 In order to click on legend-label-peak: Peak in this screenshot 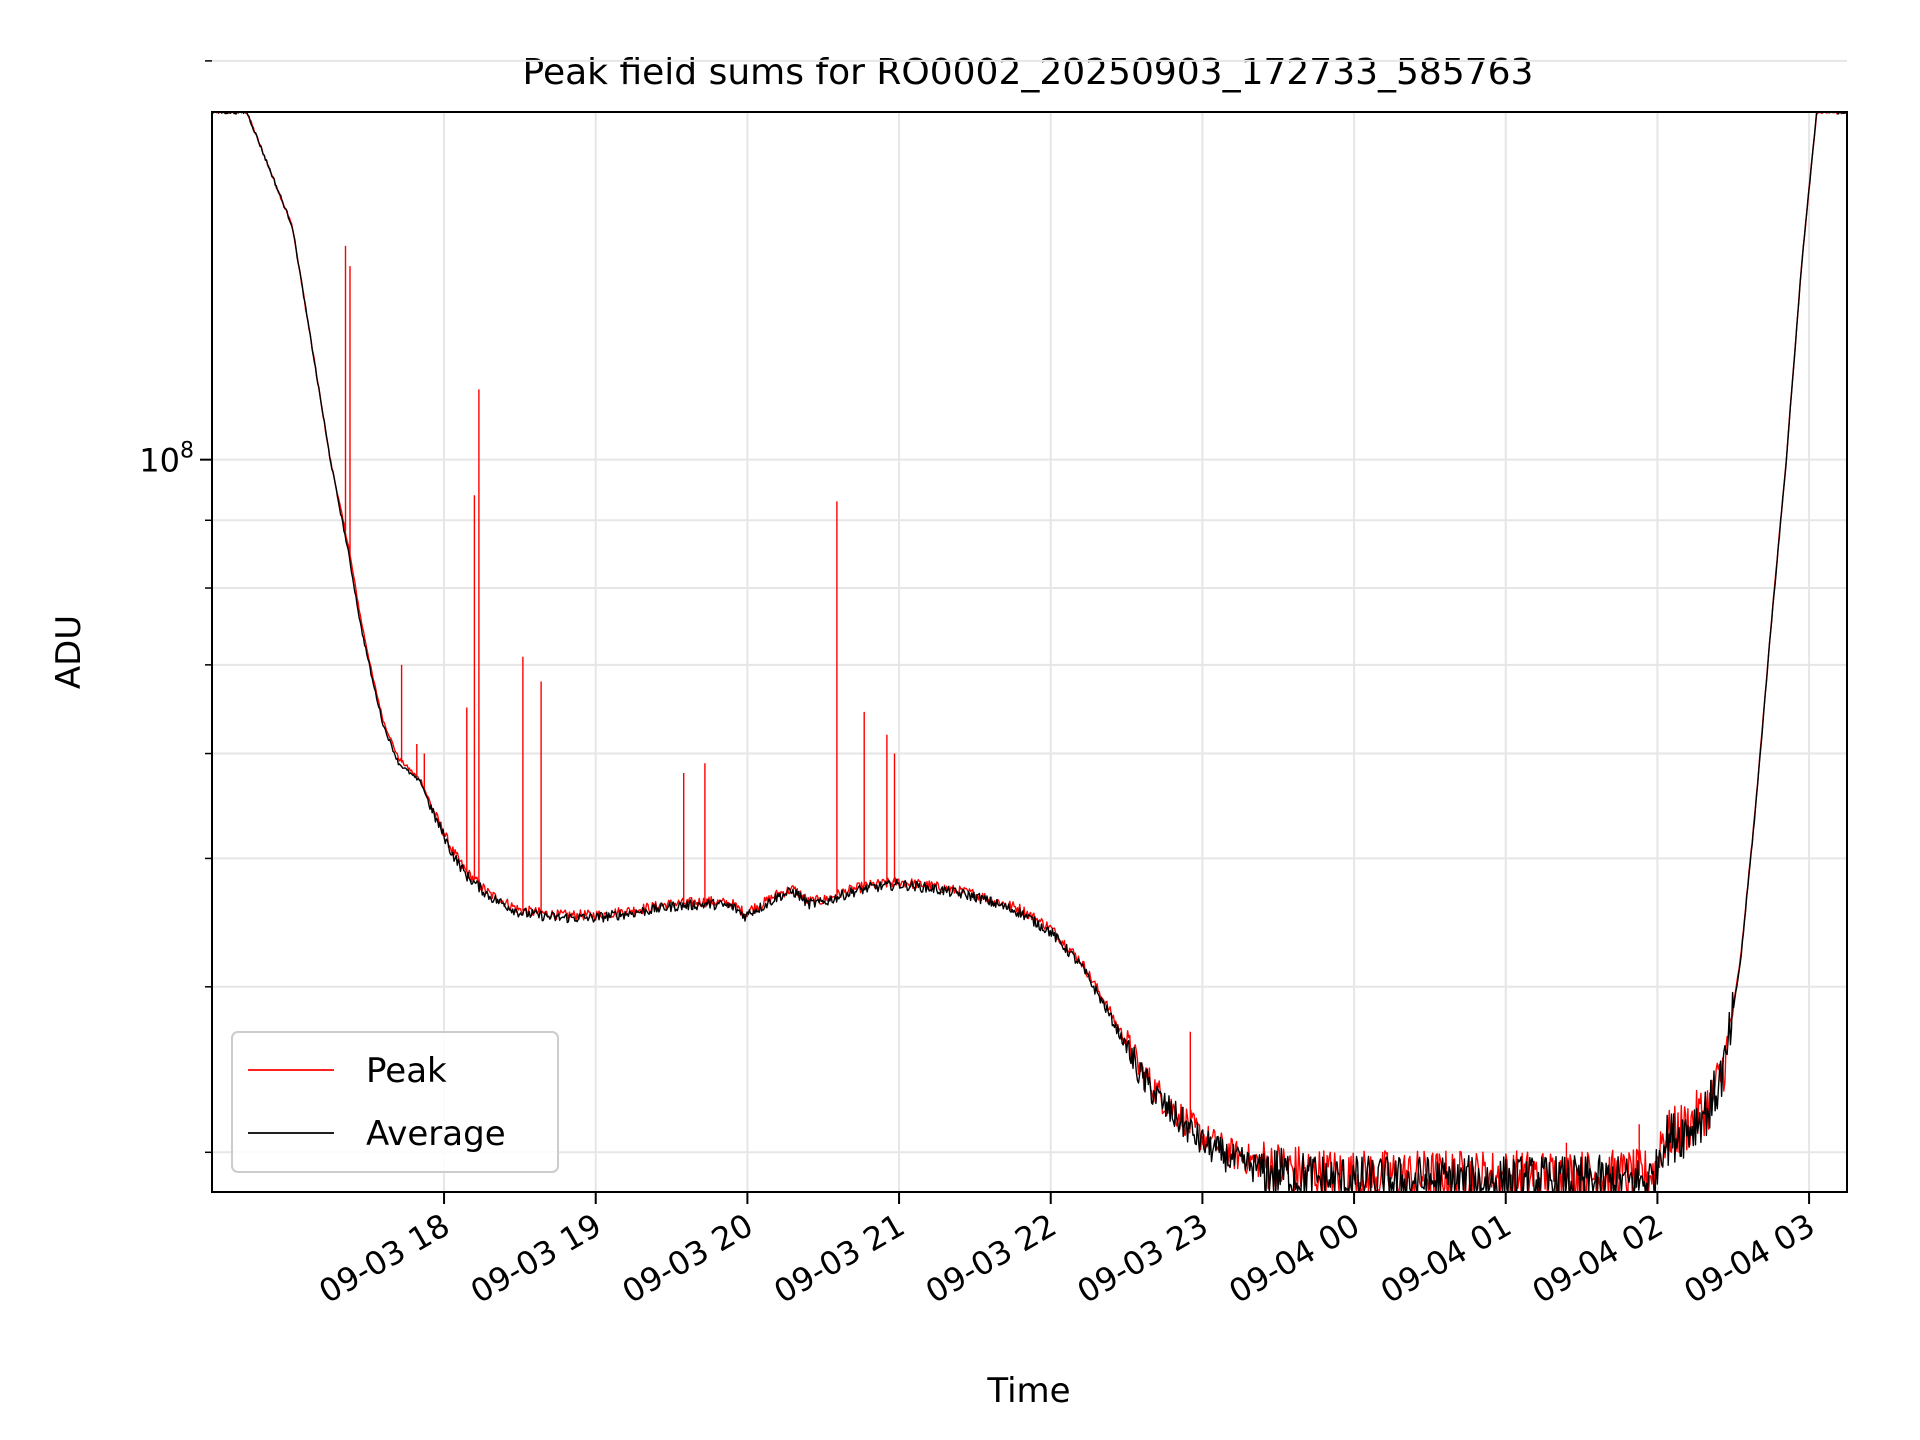, I will do `click(406, 1071)`.